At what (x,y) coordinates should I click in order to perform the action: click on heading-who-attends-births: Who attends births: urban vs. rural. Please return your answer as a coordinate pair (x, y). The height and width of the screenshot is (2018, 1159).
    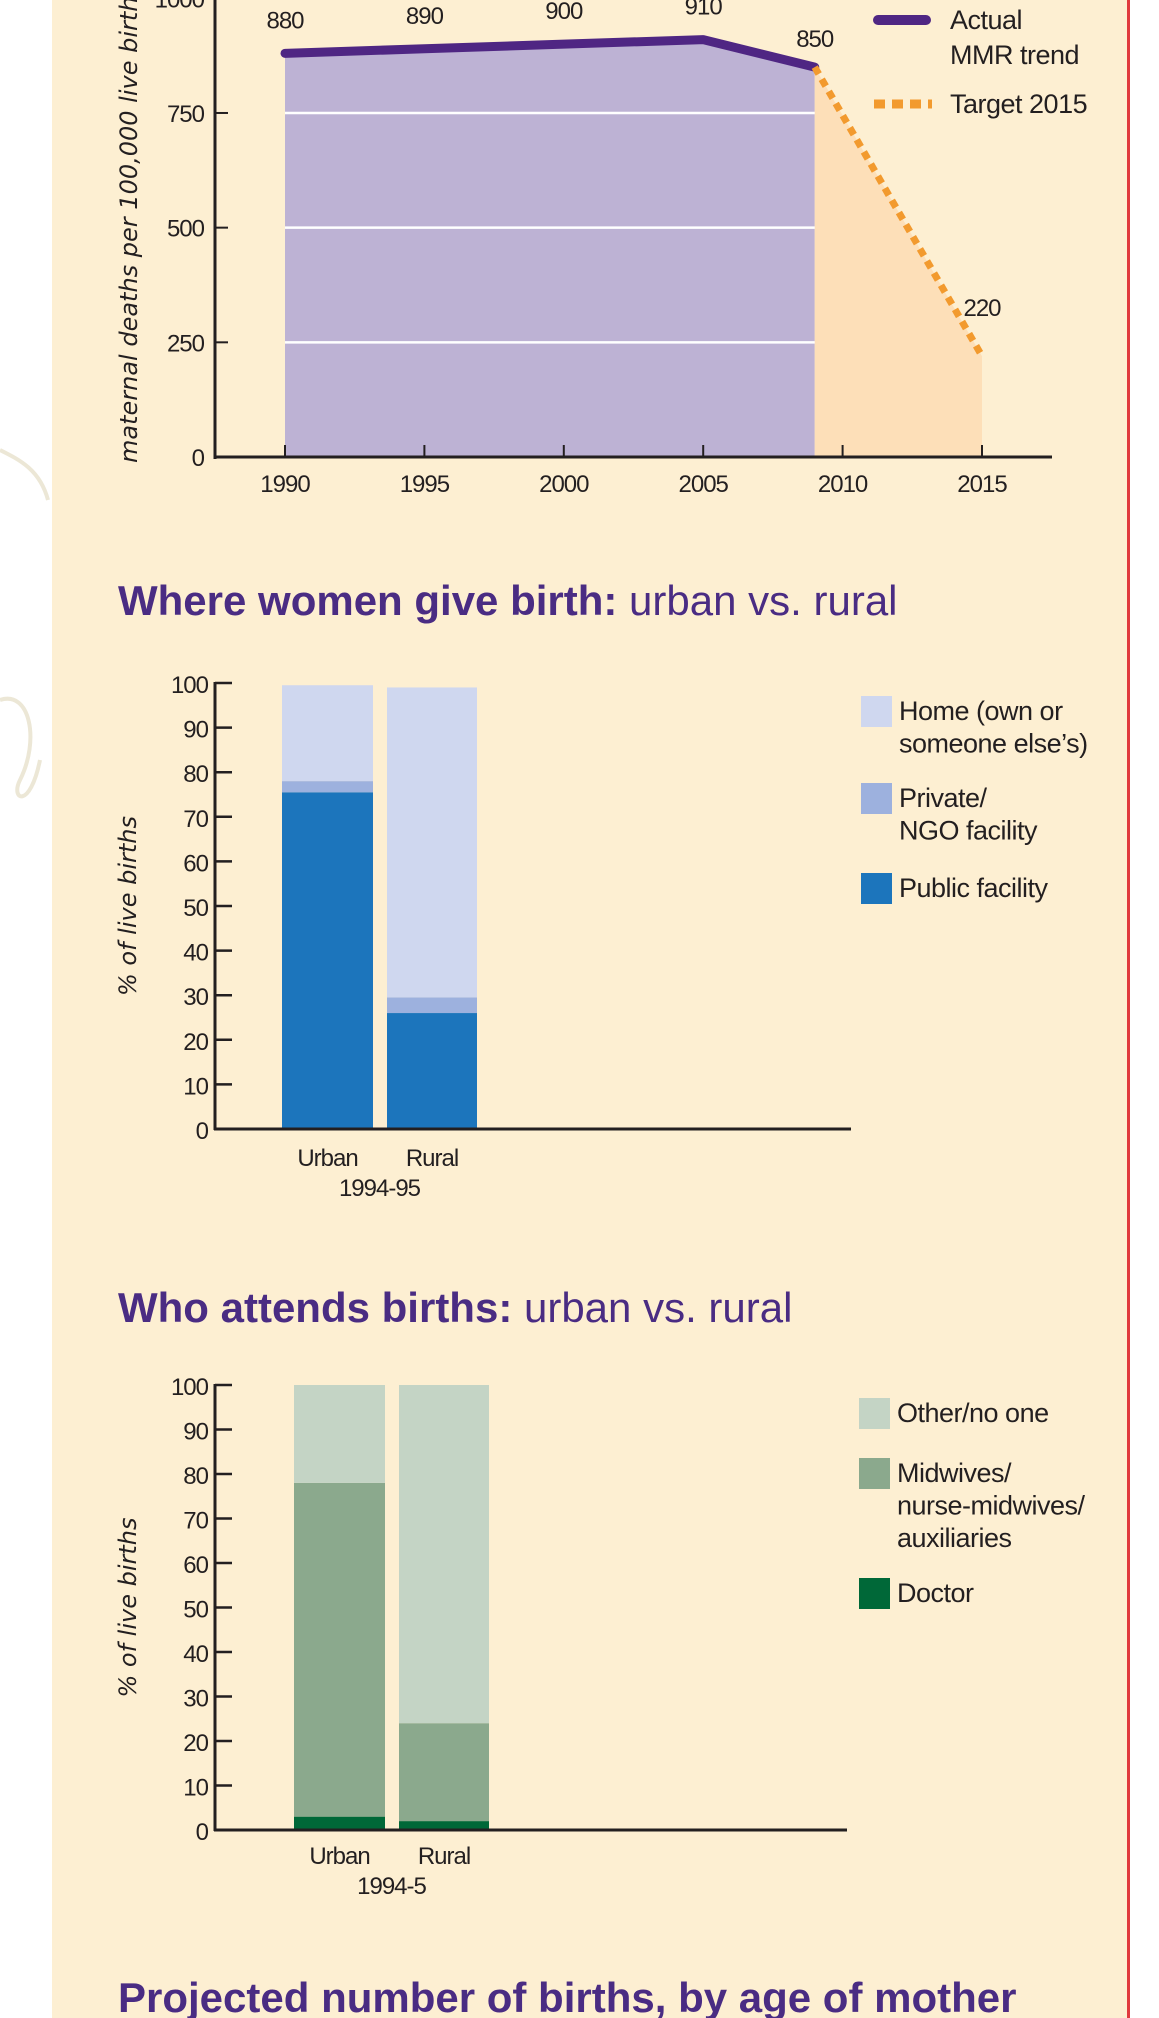
    Looking at the image, I should click on (455, 1307).